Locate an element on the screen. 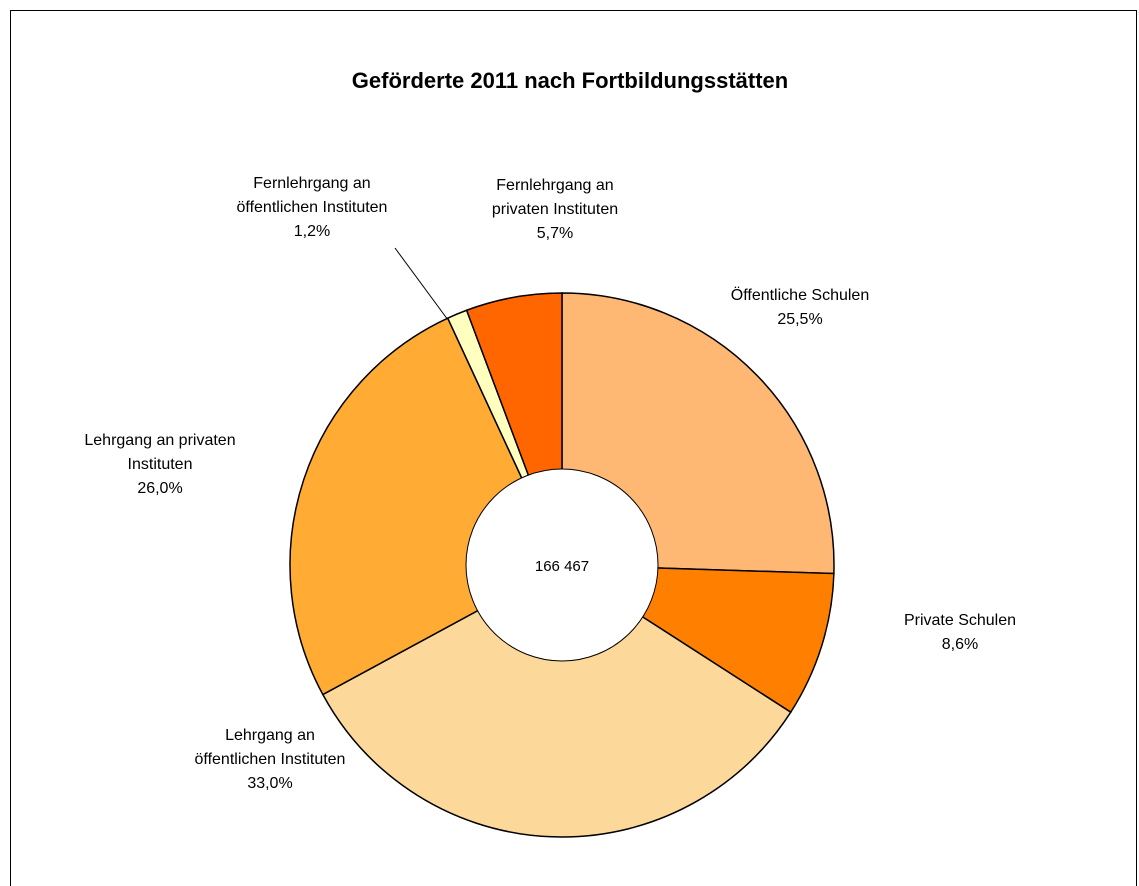 Image resolution: width=1139 pixels, height=886 pixels. value-label: 5,7% is located at coordinates (555, 233).